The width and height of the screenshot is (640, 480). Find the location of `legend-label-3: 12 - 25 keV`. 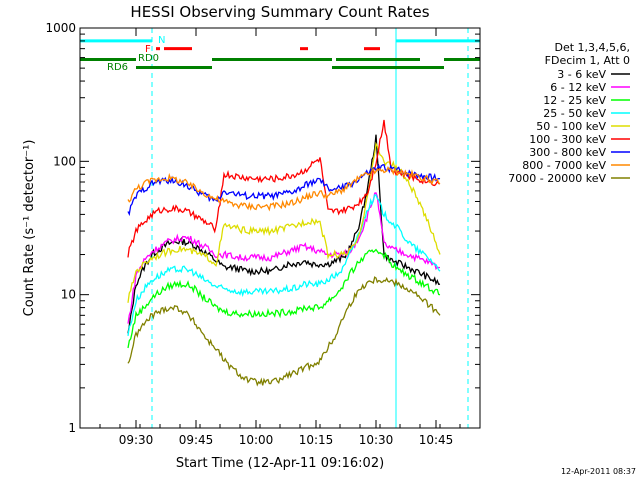

legend-label-3: 12 - 25 keV is located at coordinates (574, 100).